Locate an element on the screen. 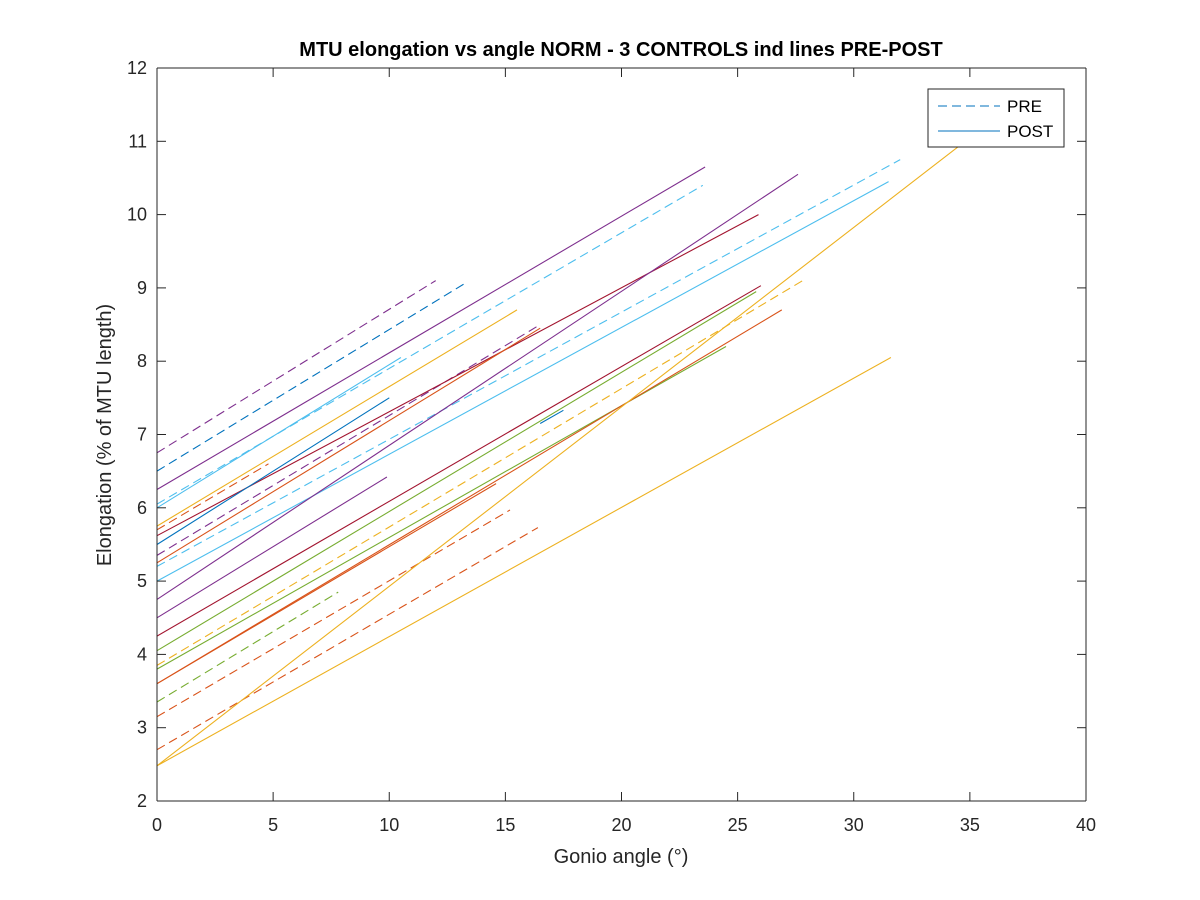 The width and height of the screenshot is (1200, 900). x-tick-label: 20 is located at coordinates (621, 825).